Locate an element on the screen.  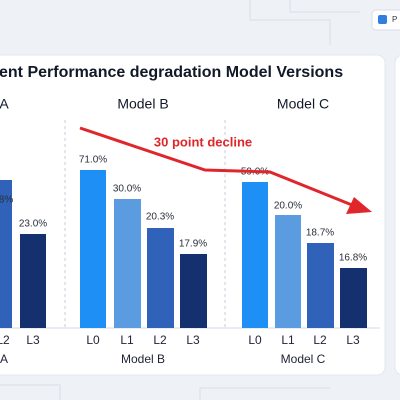
panel-footer: A is located at coordinates (4, 359).